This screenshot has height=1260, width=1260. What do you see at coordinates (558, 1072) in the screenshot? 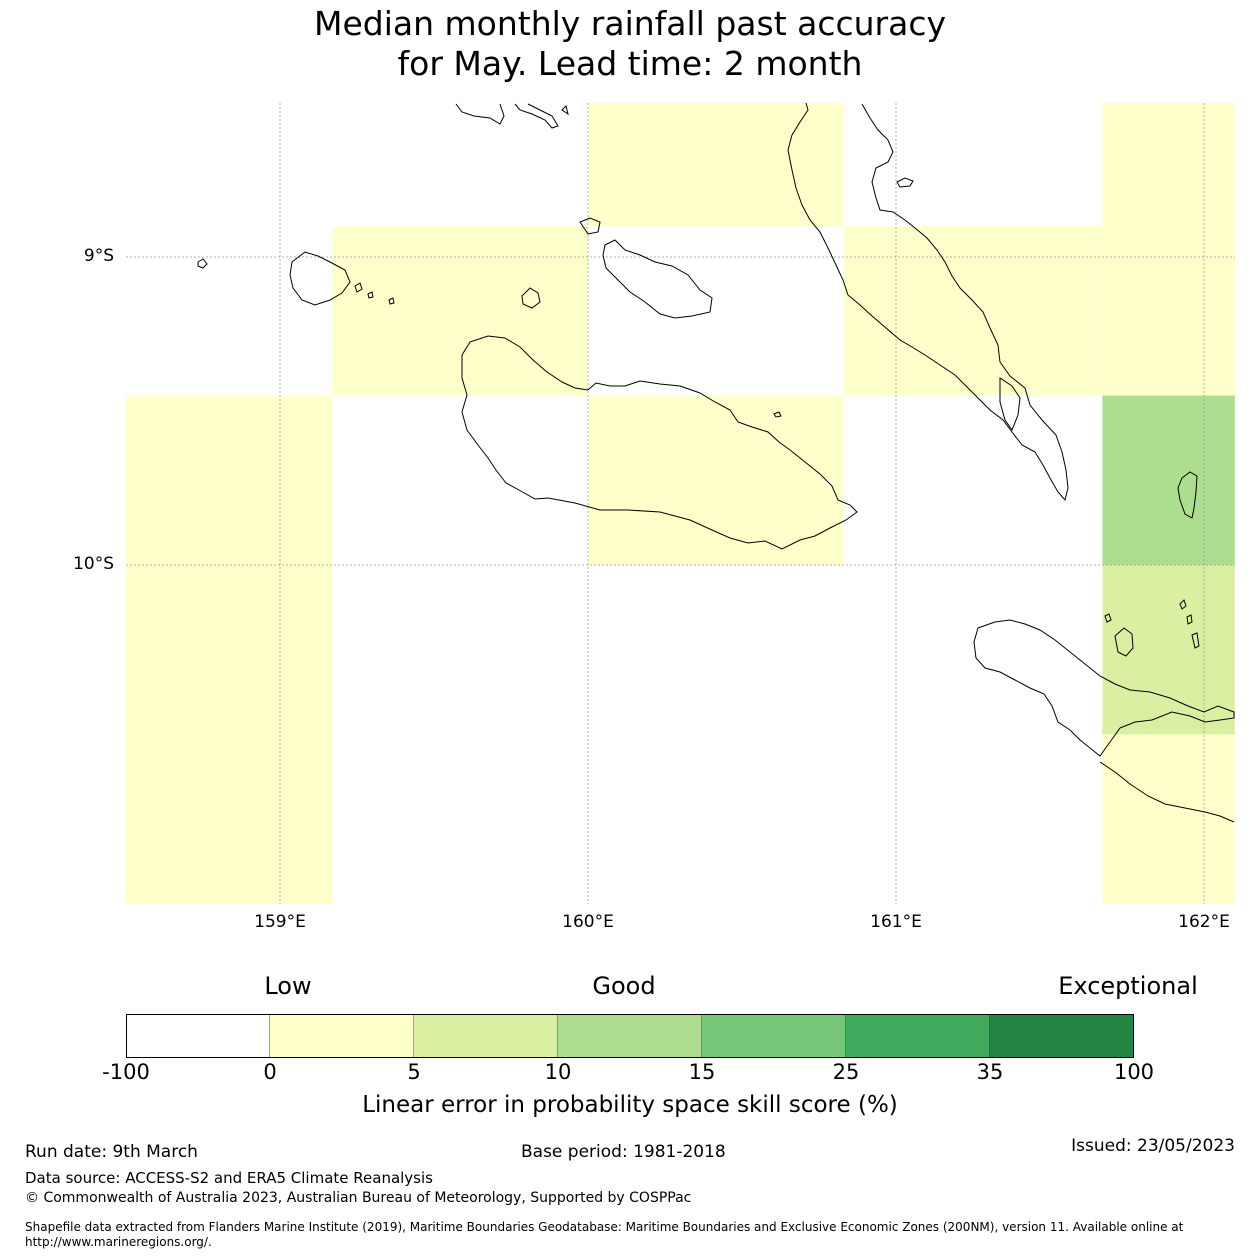
I see `colorbar-tick: 10` at bounding box center [558, 1072].